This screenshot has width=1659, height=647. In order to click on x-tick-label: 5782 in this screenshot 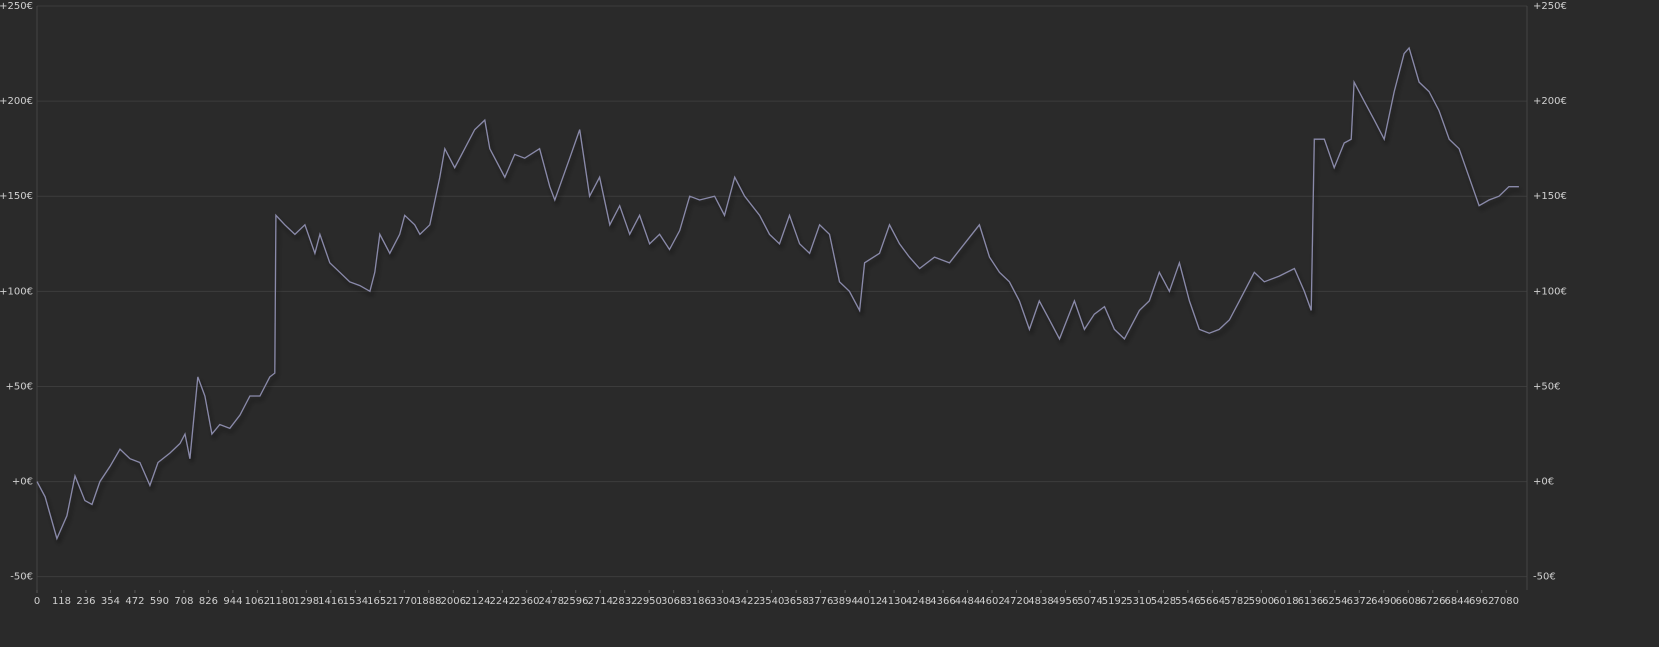, I will do `click(1236, 601)`.